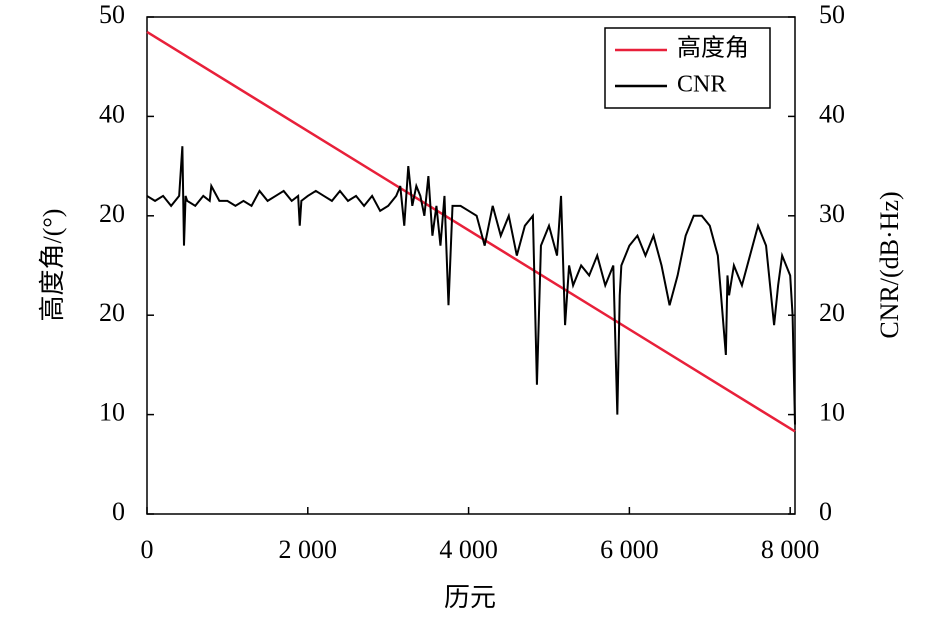 Image resolution: width=945 pixels, height=625 pixels. Describe the element at coordinates (832, 312) in the screenshot. I see `y2-tick-label: 20` at that location.